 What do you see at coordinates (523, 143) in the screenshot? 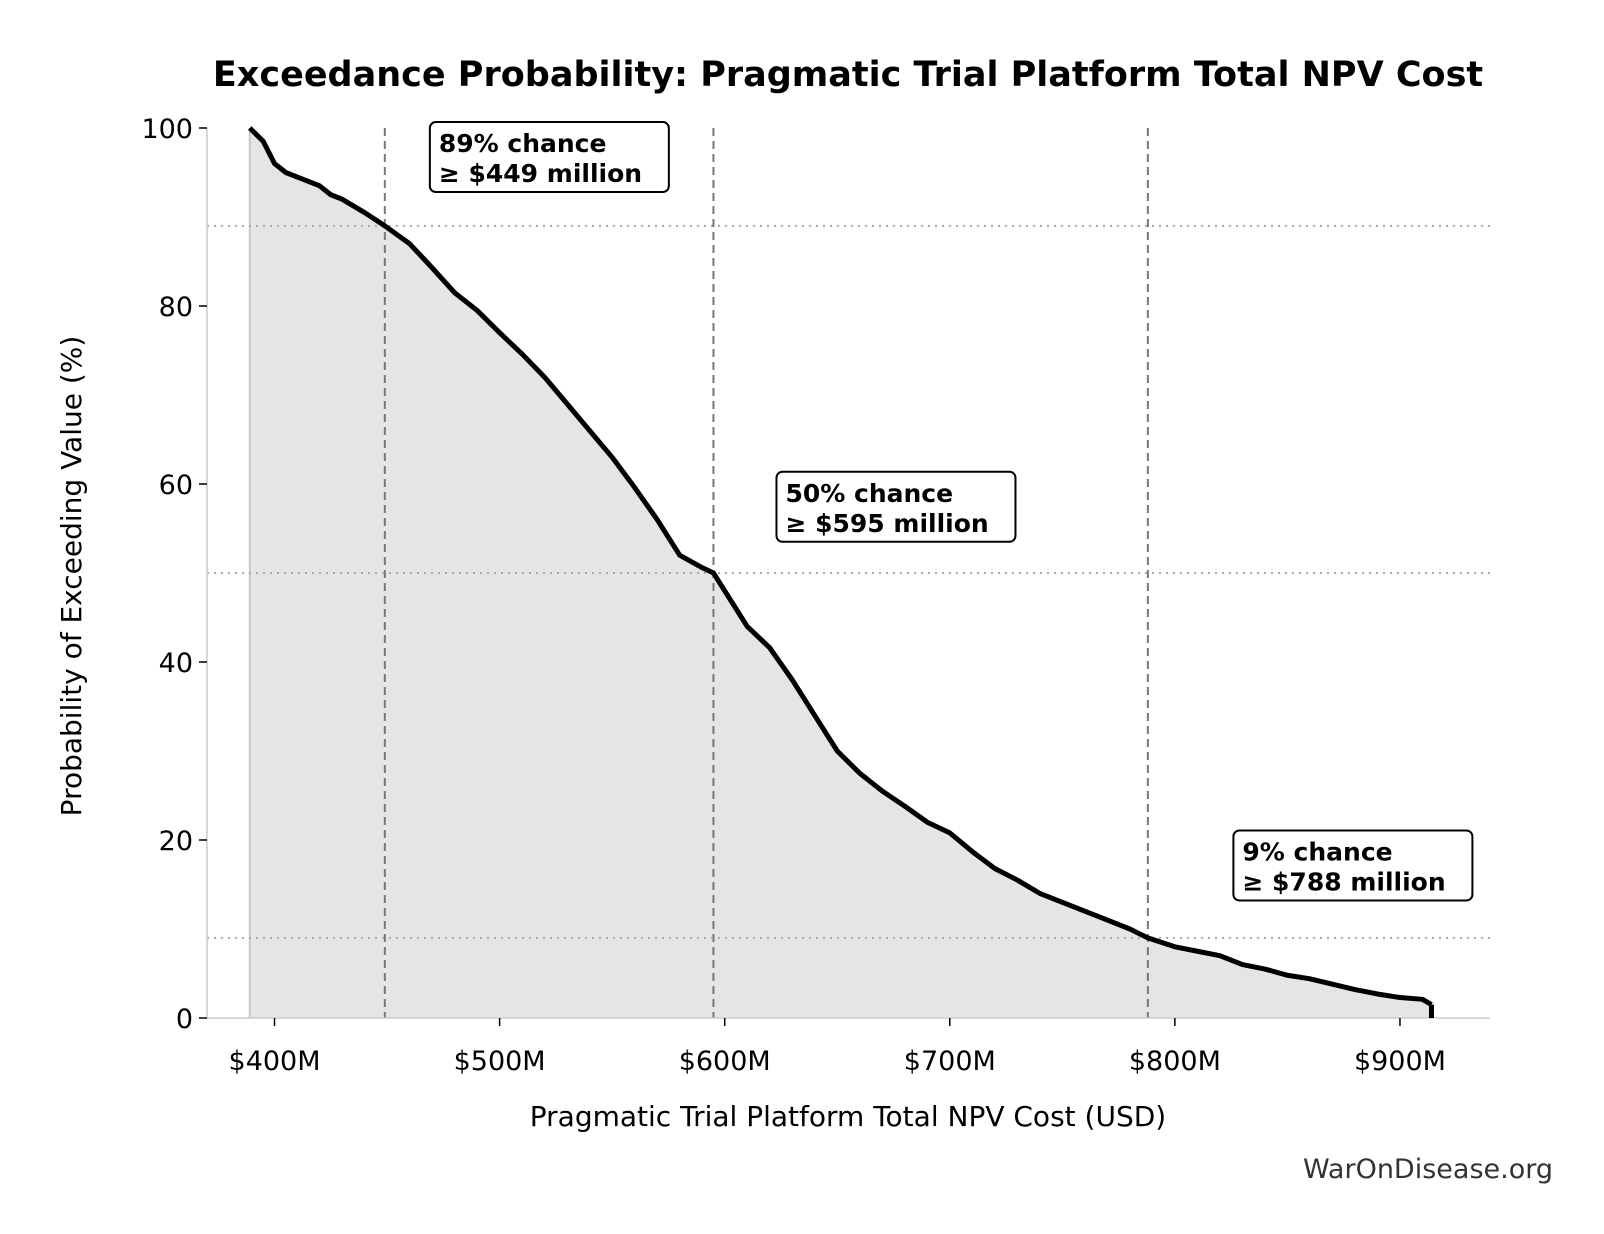
I see `annotation-line1-1: 89% chance` at bounding box center [523, 143].